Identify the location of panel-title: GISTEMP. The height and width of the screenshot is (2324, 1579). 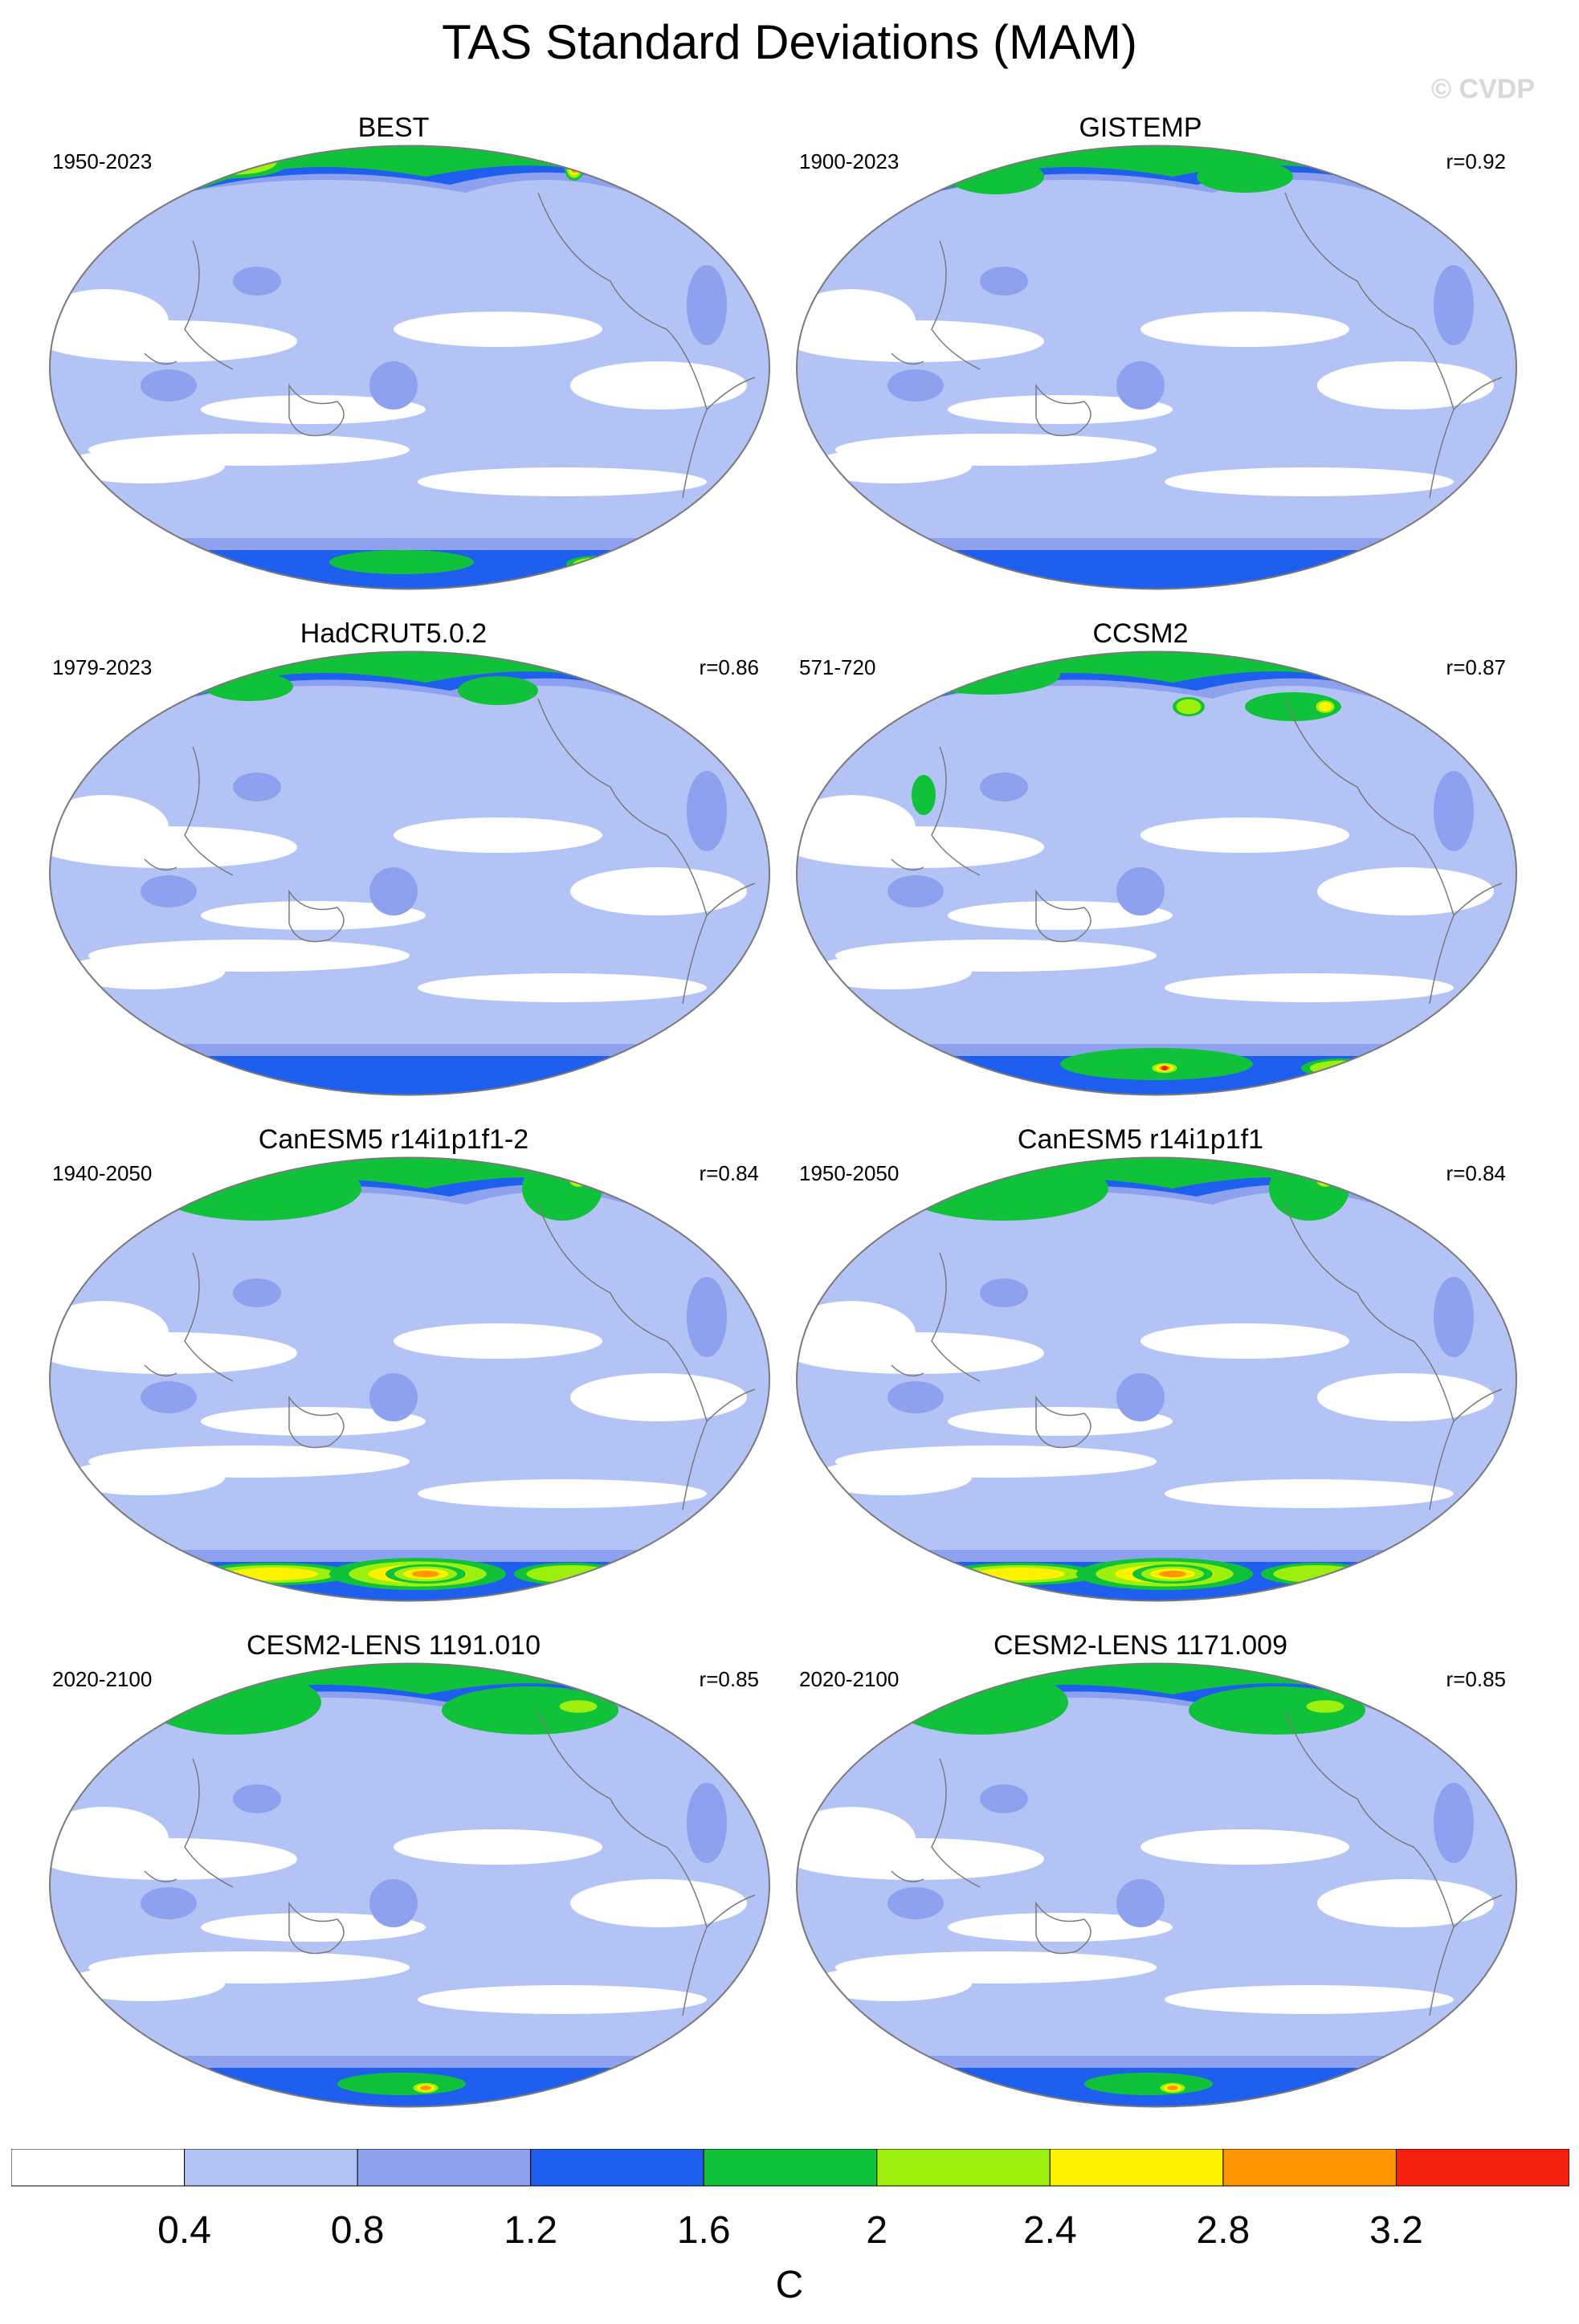
(1140, 128).